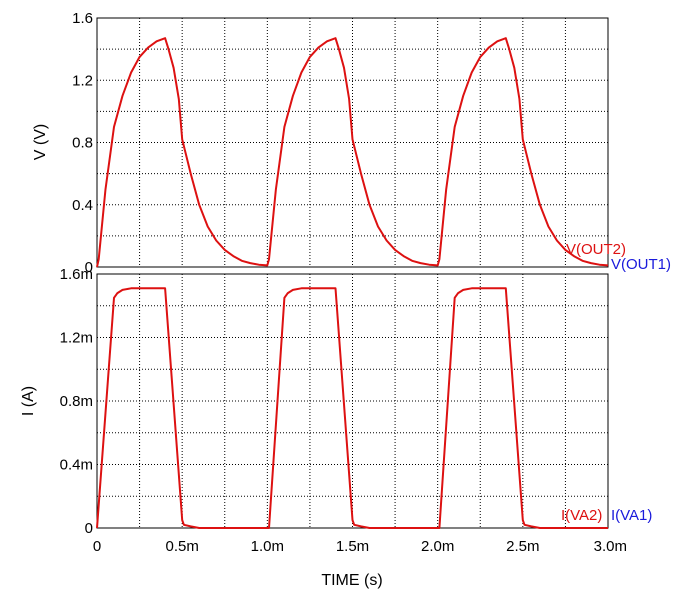 This screenshot has height=594, width=692. What do you see at coordinates (351, 580) in the screenshot?
I see `time-axis-label: TIME (s)` at bounding box center [351, 580].